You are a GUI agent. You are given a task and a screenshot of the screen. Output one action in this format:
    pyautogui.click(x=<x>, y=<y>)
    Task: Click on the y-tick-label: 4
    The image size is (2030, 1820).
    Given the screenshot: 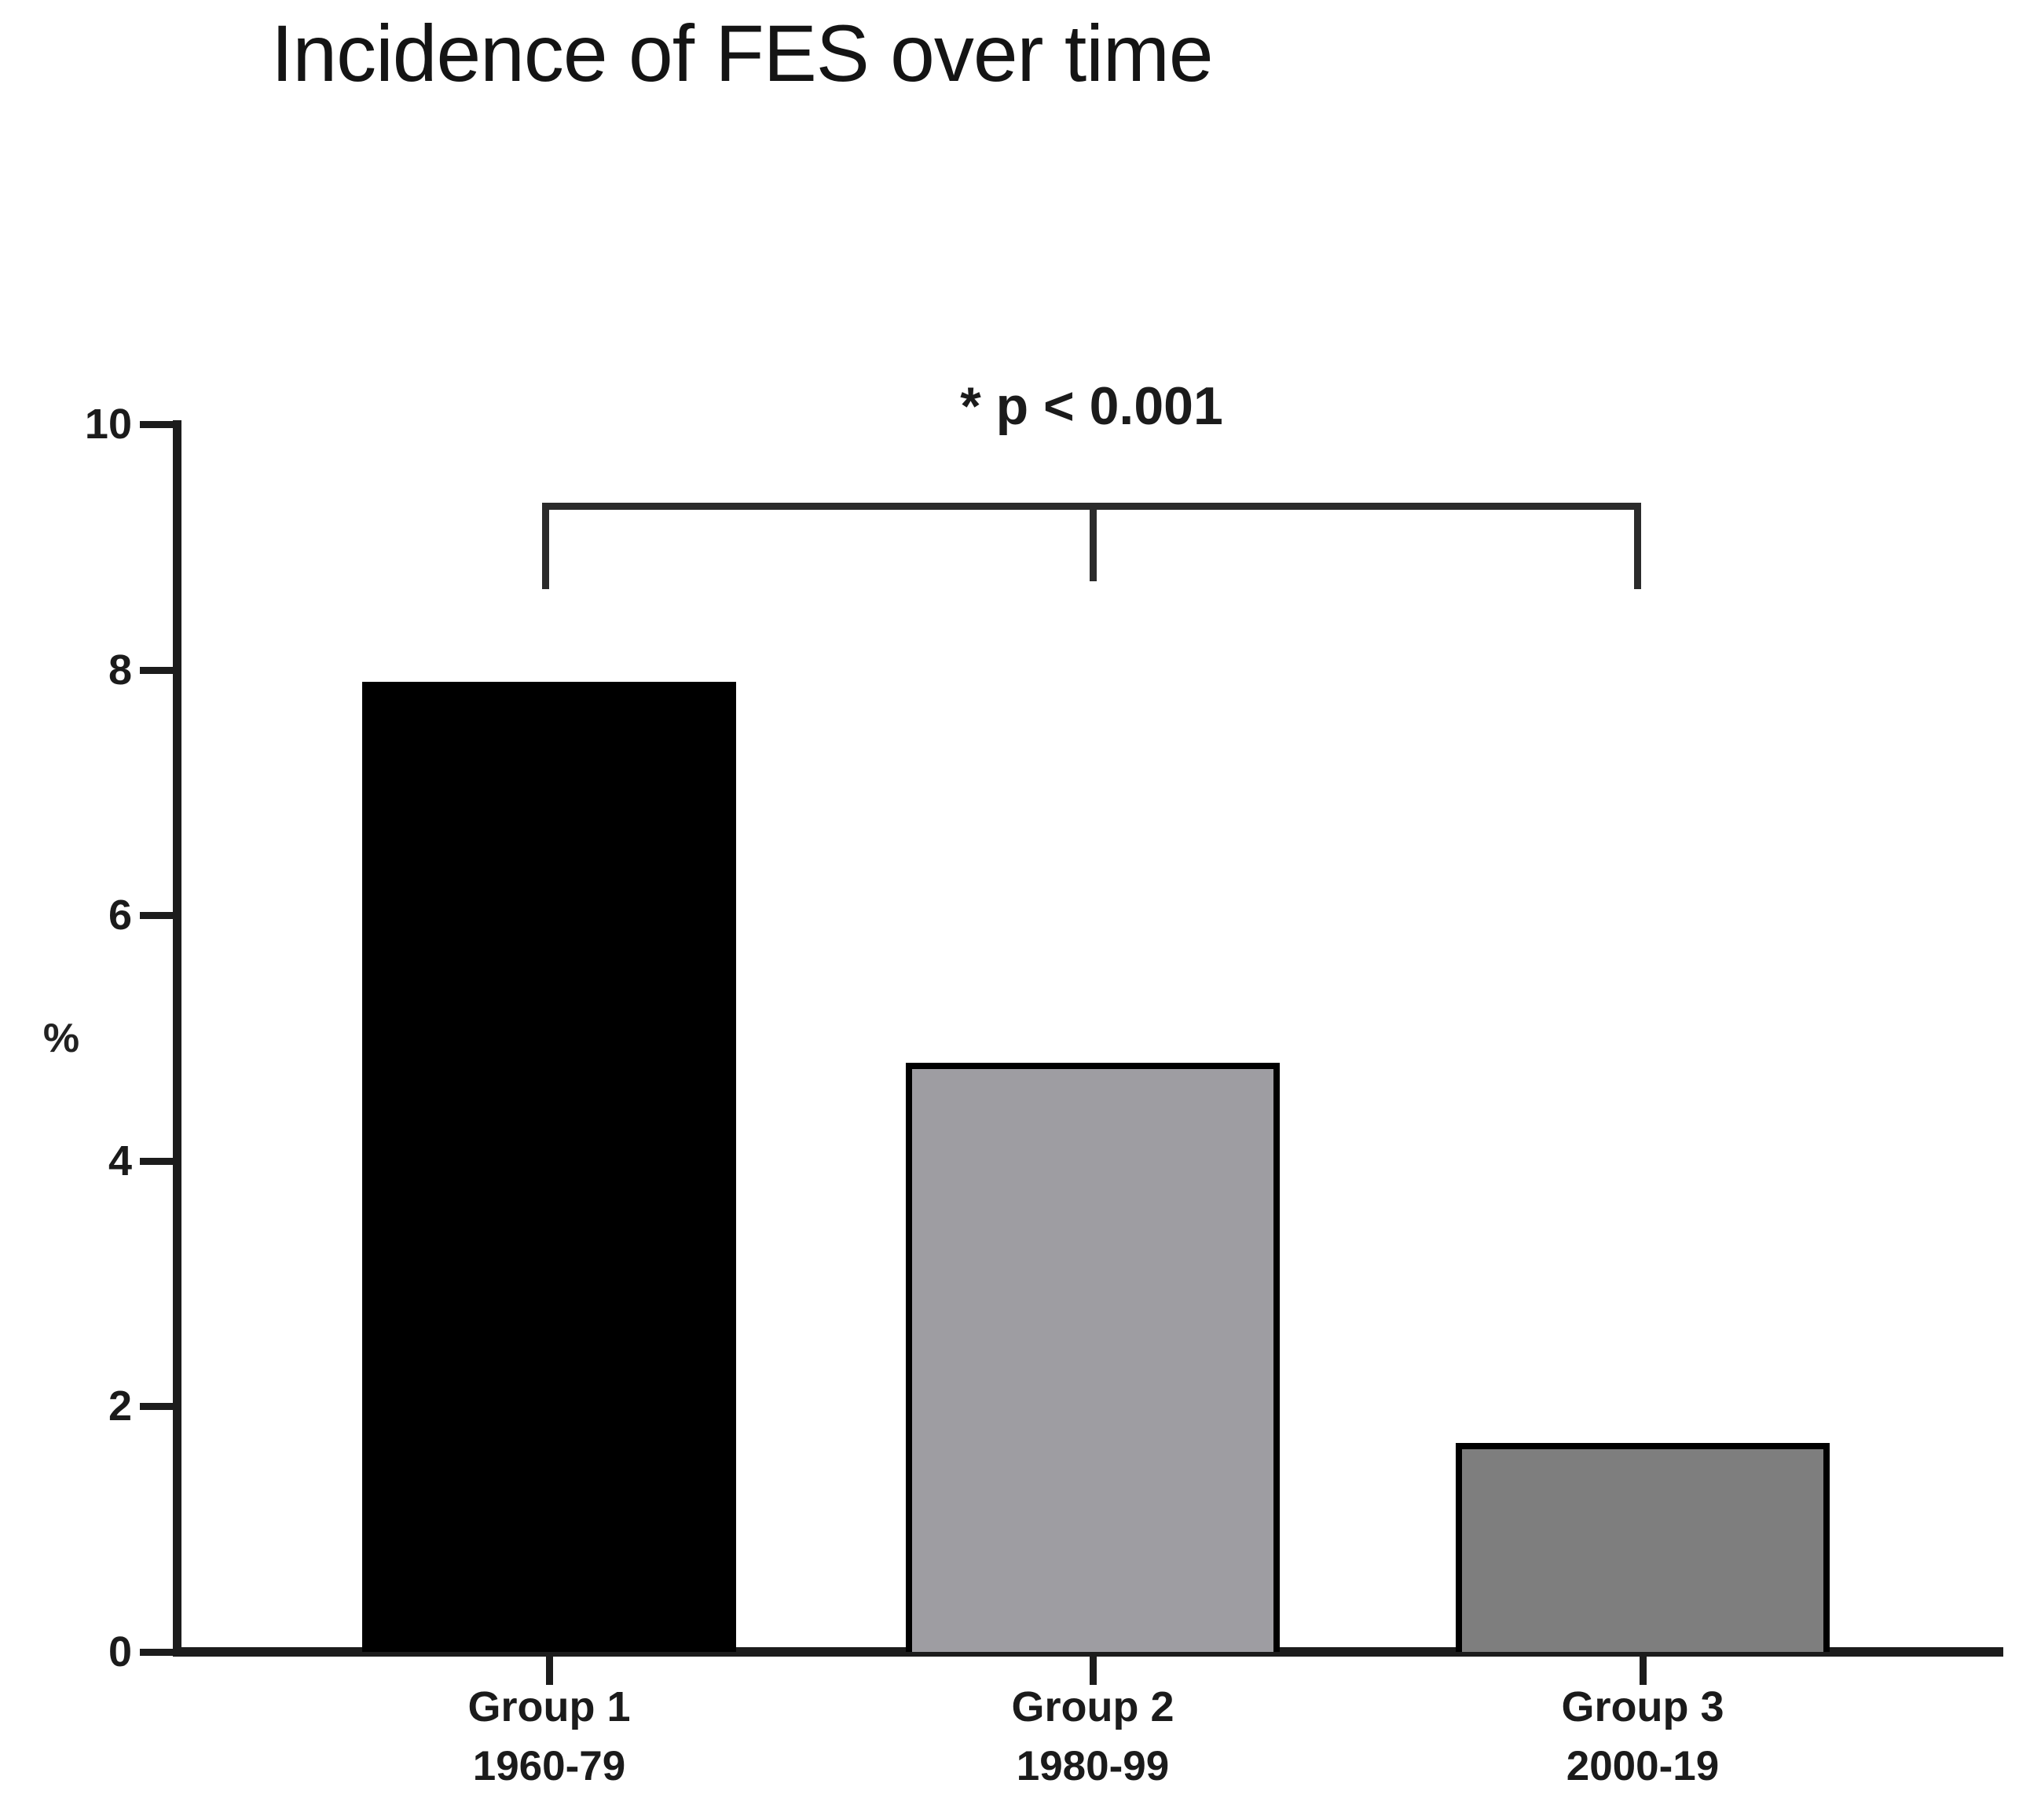 What is the action you would take?
    pyautogui.click(x=120, y=1161)
    